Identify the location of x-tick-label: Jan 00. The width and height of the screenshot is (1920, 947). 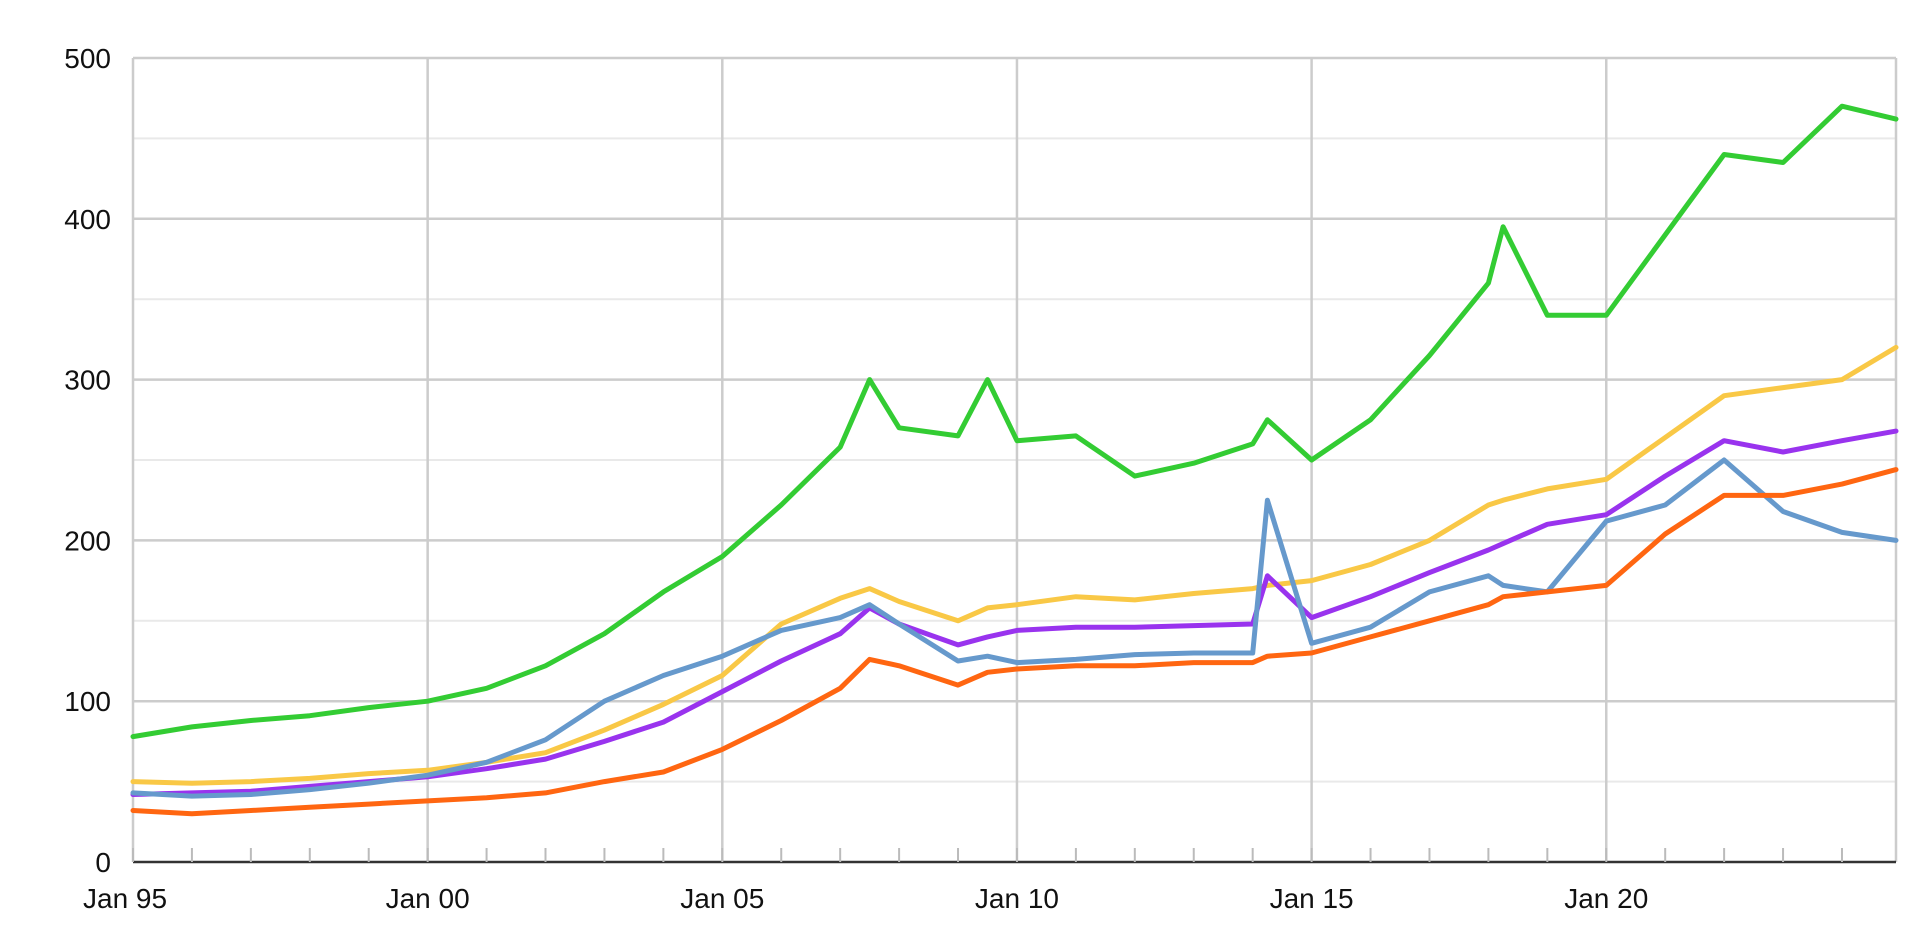
(428, 898).